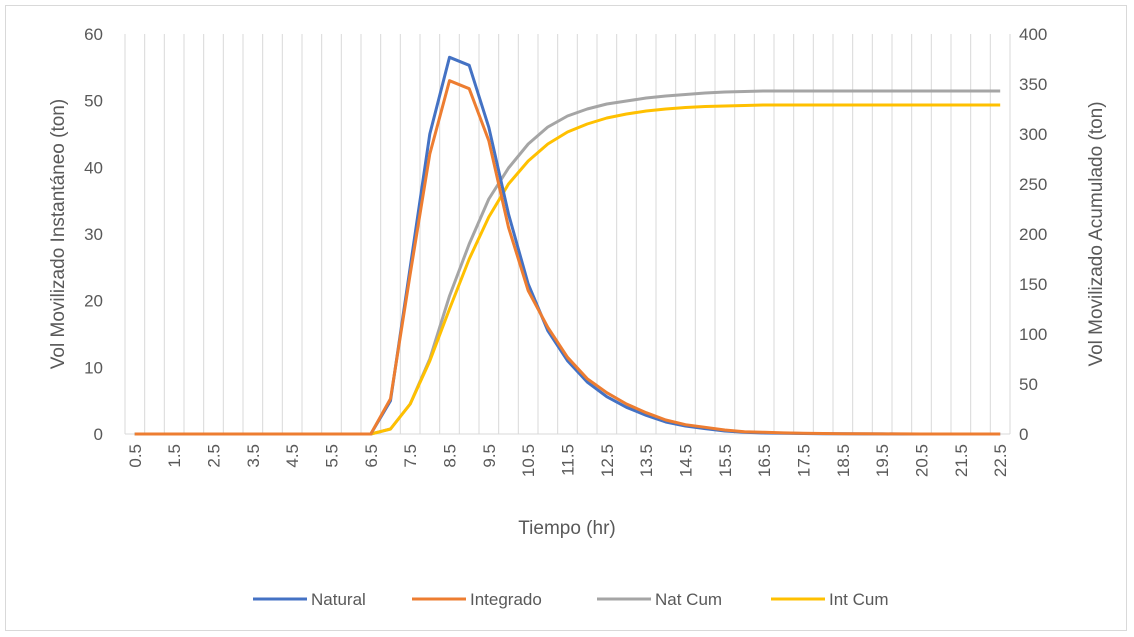 This screenshot has height=637, width=1134. I want to click on legend: Natural Integrado Nat Cum Int Cum, so click(571, 599).